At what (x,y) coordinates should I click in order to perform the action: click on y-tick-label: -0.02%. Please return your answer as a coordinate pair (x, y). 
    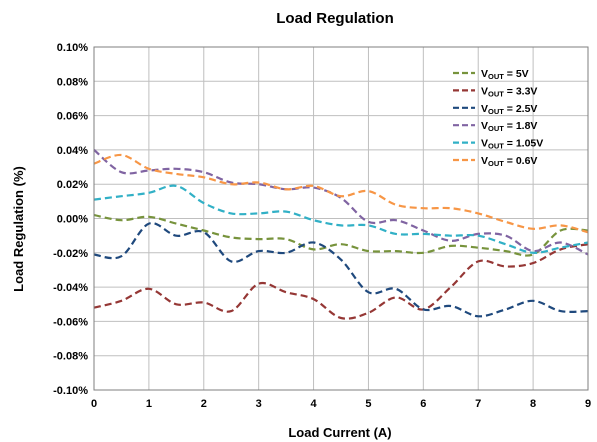
    Looking at the image, I should click on (70, 254).